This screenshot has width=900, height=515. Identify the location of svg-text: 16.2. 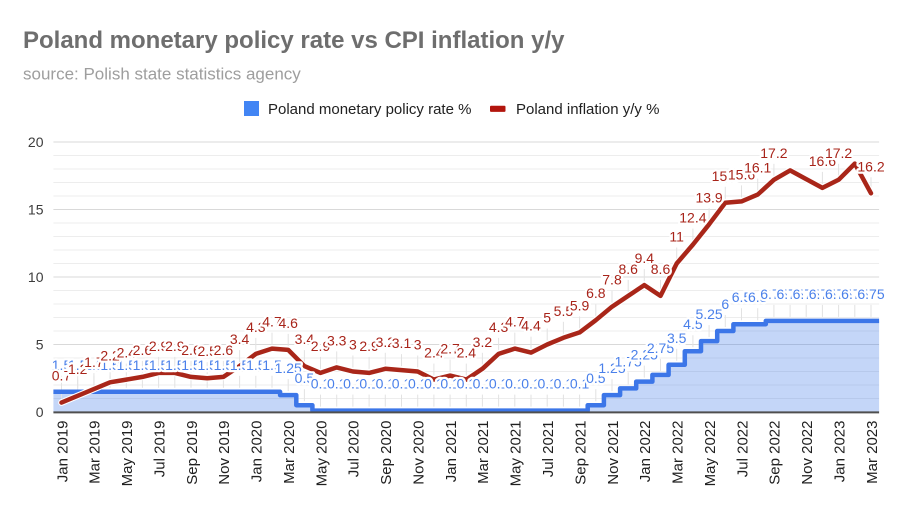
(870, 166).